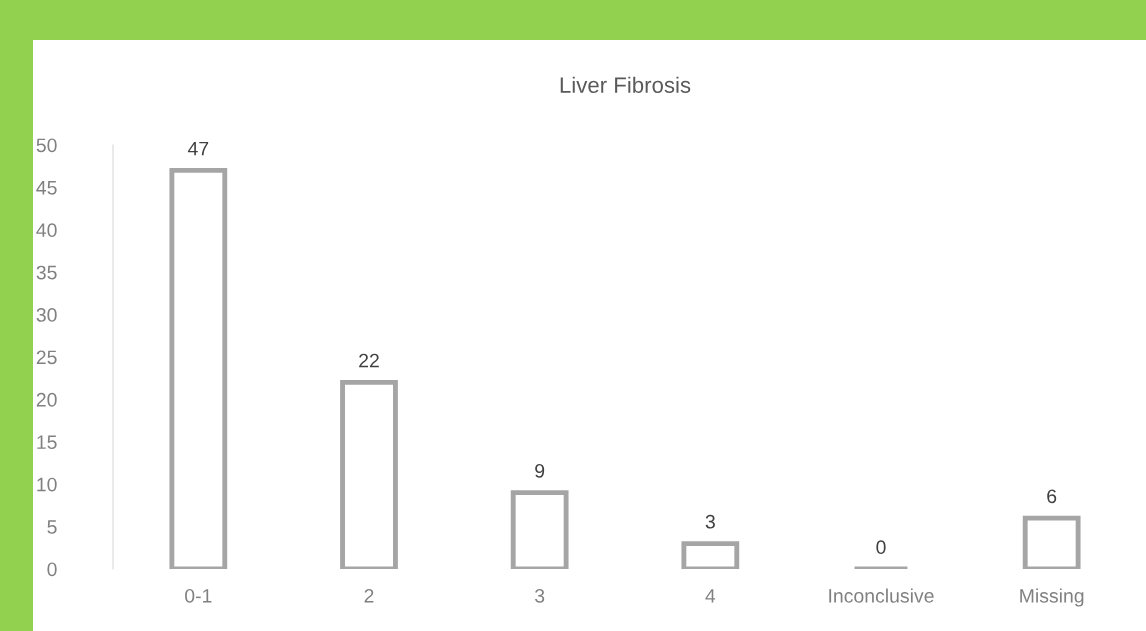 Image resolution: width=1146 pixels, height=631 pixels. What do you see at coordinates (710, 596) in the screenshot?
I see `x-tick-label: 4` at bounding box center [710, 596].